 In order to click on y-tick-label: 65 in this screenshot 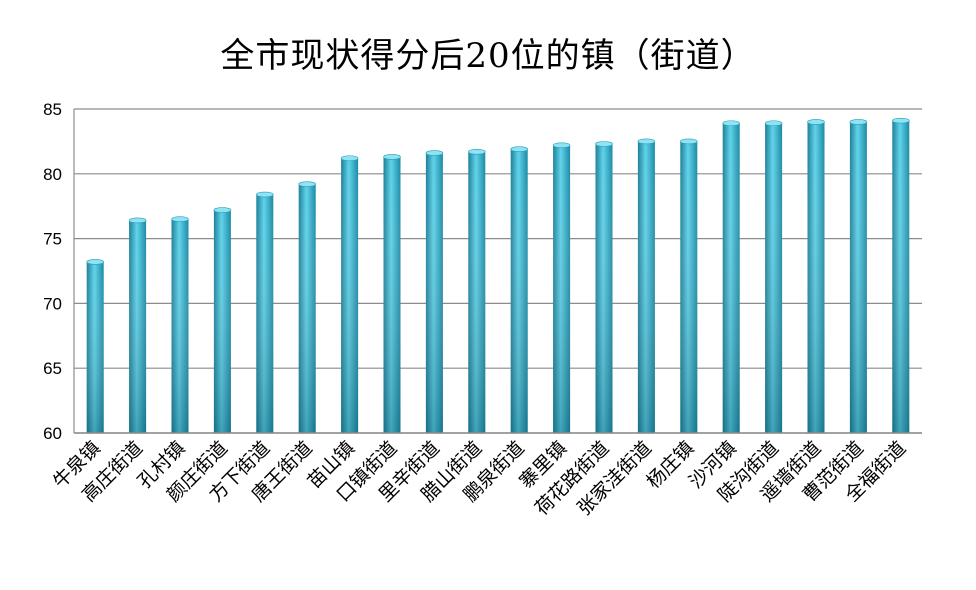, I will do `click(52, 368)`.